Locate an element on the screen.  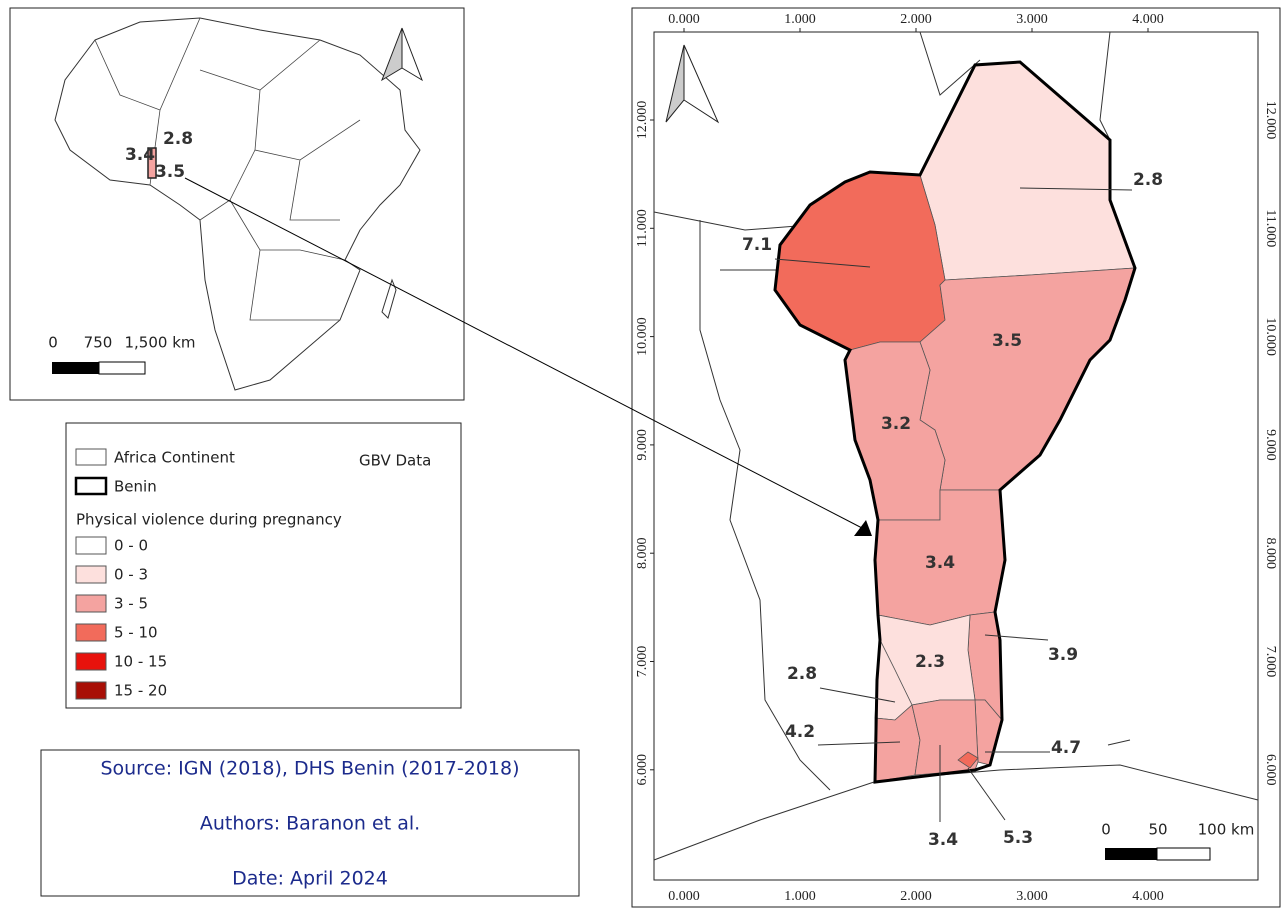
region-label: 2.3 is located at coordinates (930, 662).